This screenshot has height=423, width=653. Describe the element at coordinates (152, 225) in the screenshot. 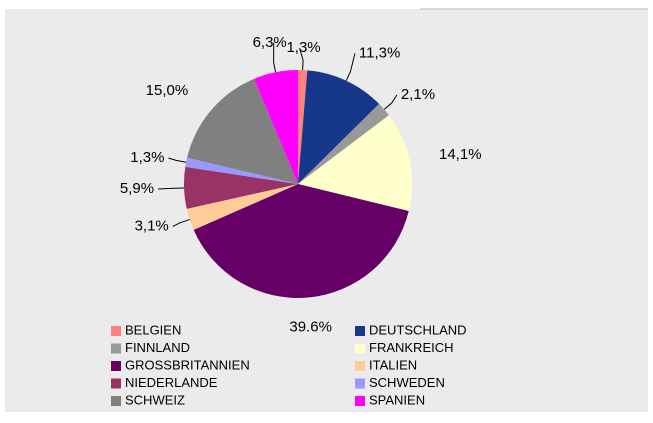

I see `data-label: 3,1%` at that location.